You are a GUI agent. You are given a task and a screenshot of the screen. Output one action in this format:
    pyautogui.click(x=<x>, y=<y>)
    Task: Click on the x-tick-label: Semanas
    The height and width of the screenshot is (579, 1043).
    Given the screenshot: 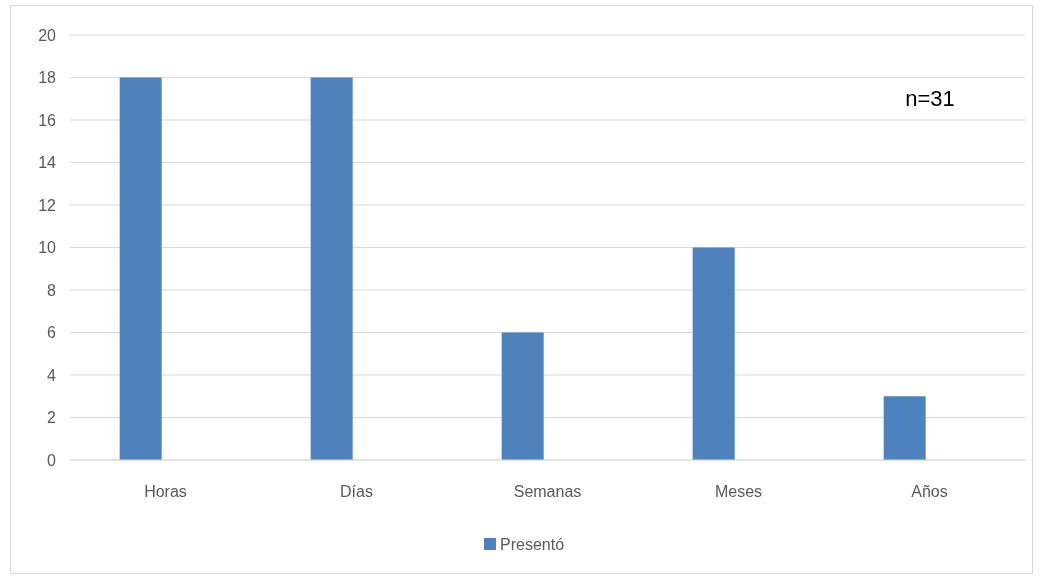 What is the action you would take?
    pyautogui.click(x=547, y=491)
    